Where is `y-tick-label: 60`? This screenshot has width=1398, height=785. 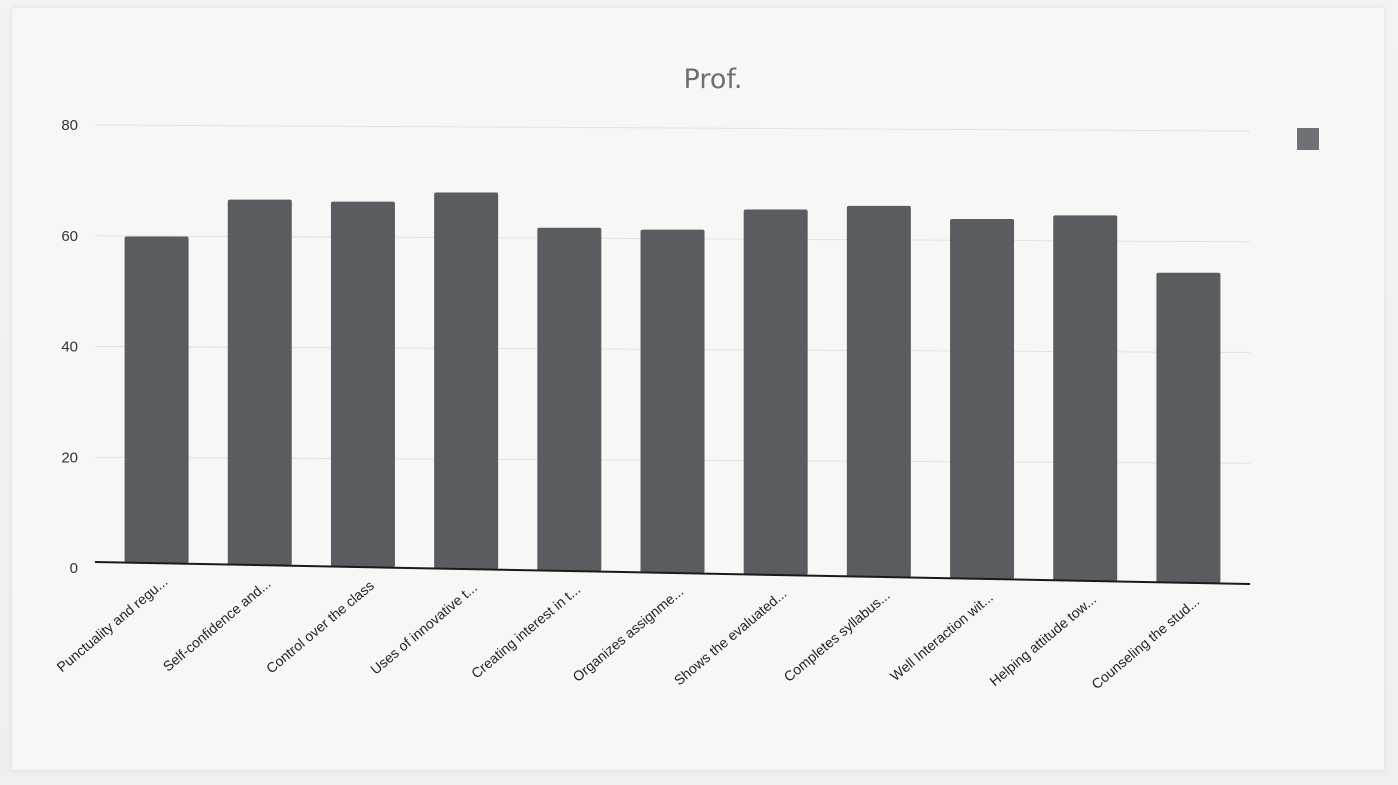
y-tick-label: 60 is located at coordinates (69, 236).